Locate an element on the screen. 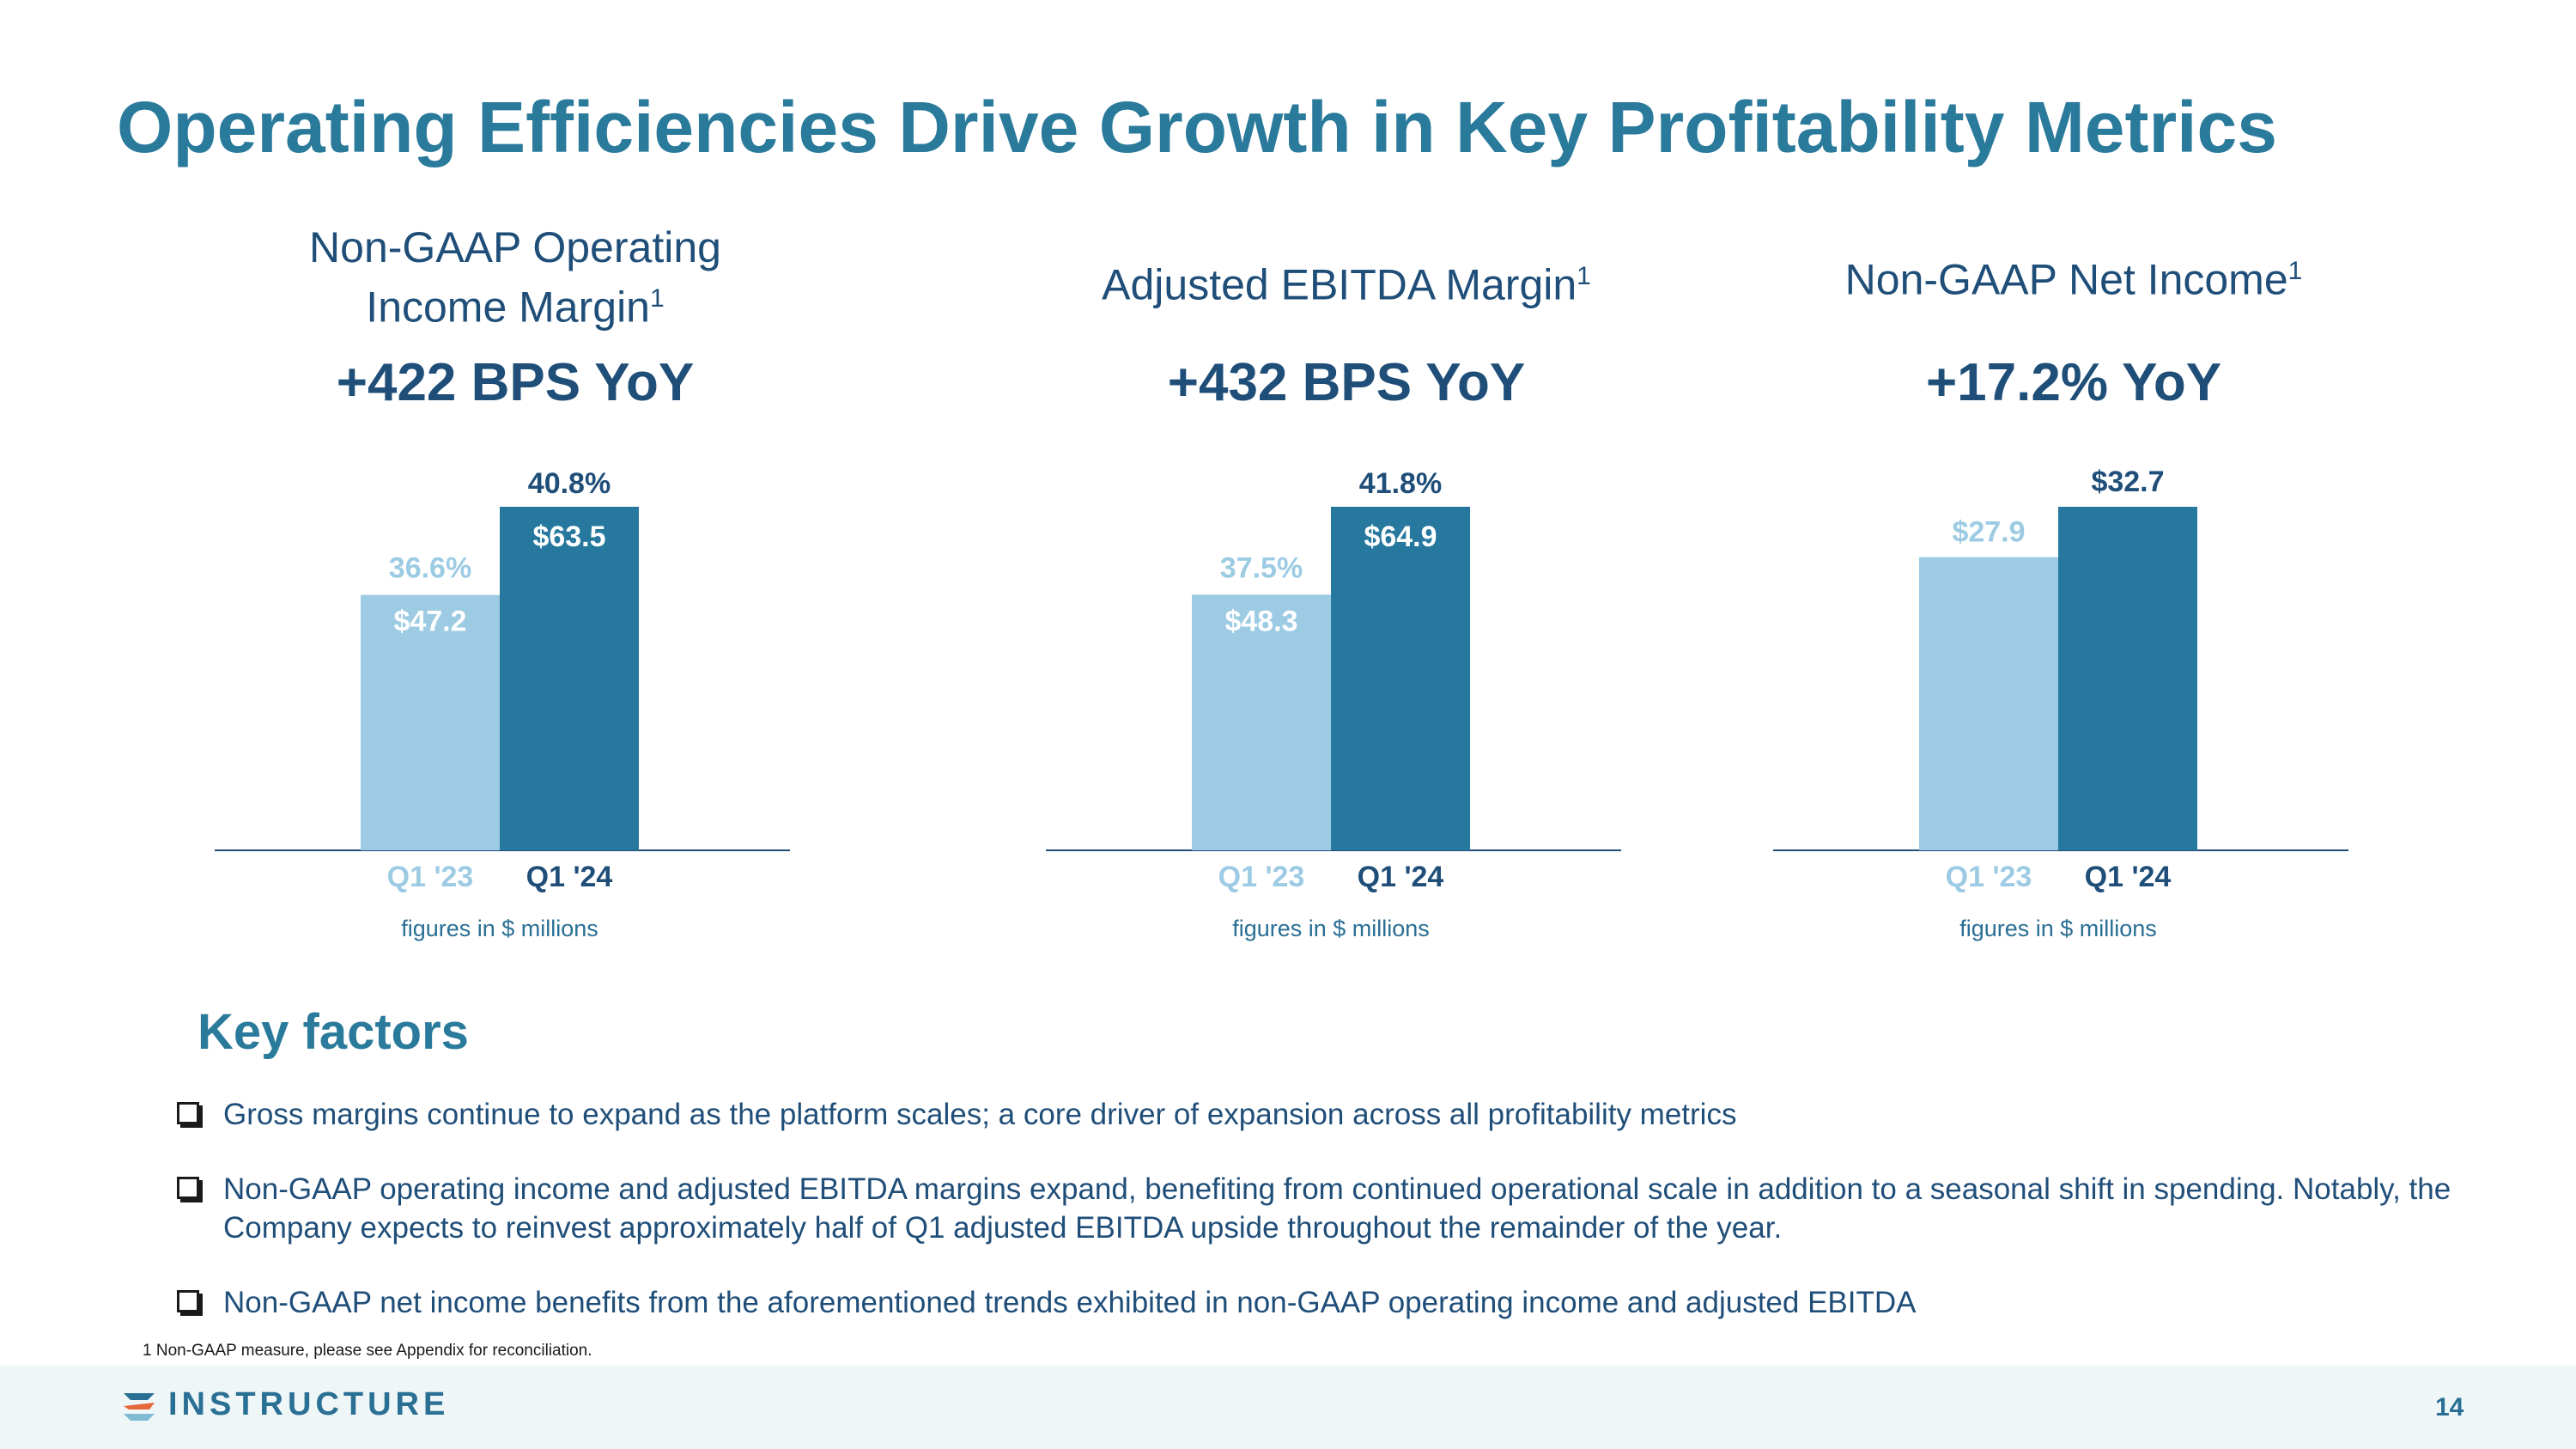 The height and width of the screenshot is (1449, 2576). margin-label: 41.8% is located at coordinates (1400, 483).